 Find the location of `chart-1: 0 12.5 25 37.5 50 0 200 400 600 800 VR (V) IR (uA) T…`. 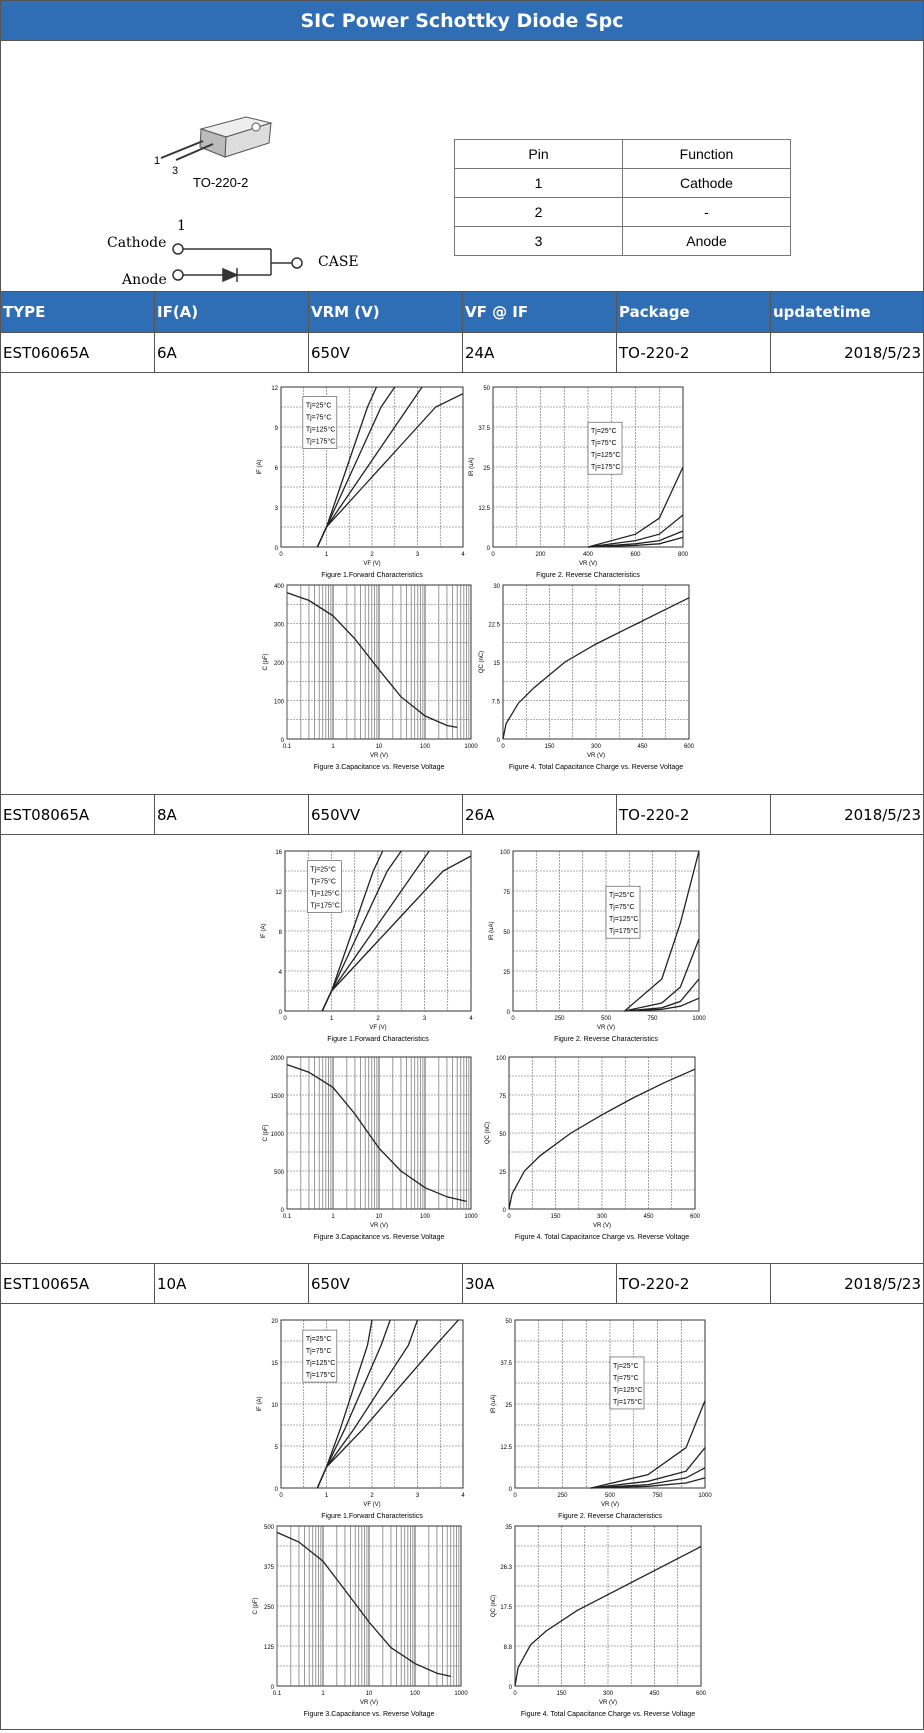

chart-1: 0 12.5 25 37.5 50 0 200 400 600 800 VR (V) IR (uA) T… is located at coordinates (579, 482).